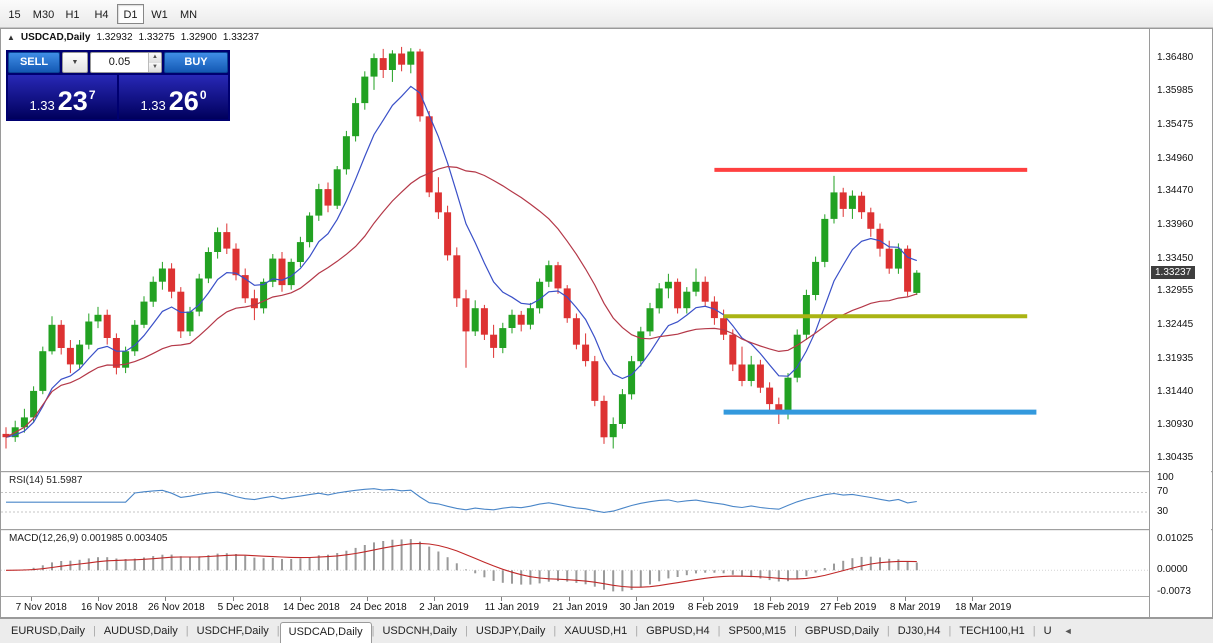  What do you see at coordinates (140, 631) in the screenshot?
I see `tab-audusd-daily: AUDUSD,Daily` at bounding box center [140, 631].